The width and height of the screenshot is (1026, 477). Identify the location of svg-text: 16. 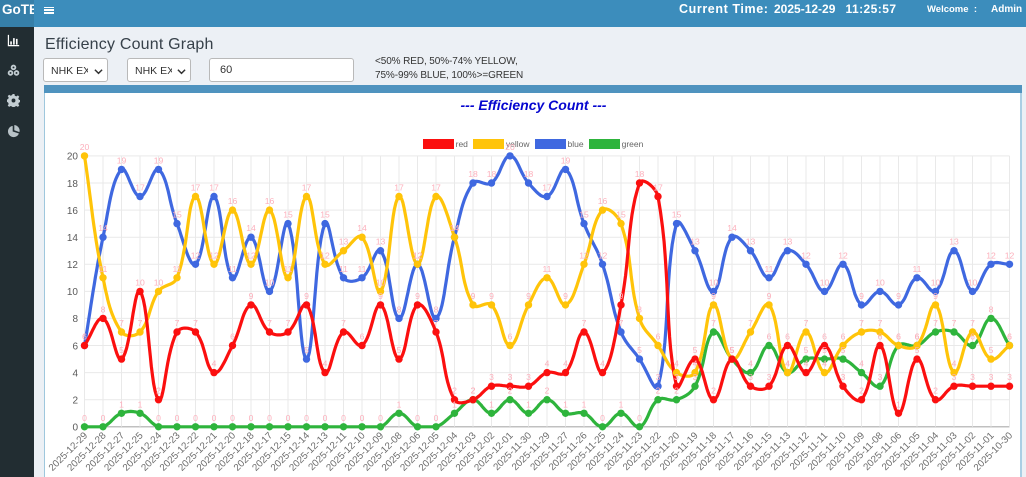
(270, 201).